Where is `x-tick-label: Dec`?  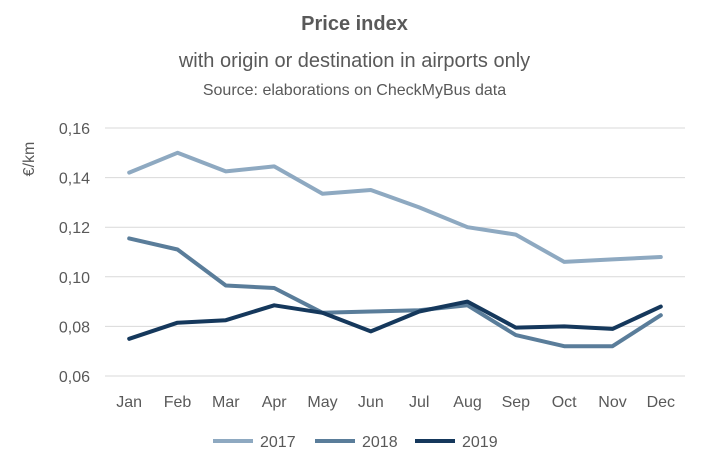
x-tick-label: Dec is located at coordinates (661, 402).